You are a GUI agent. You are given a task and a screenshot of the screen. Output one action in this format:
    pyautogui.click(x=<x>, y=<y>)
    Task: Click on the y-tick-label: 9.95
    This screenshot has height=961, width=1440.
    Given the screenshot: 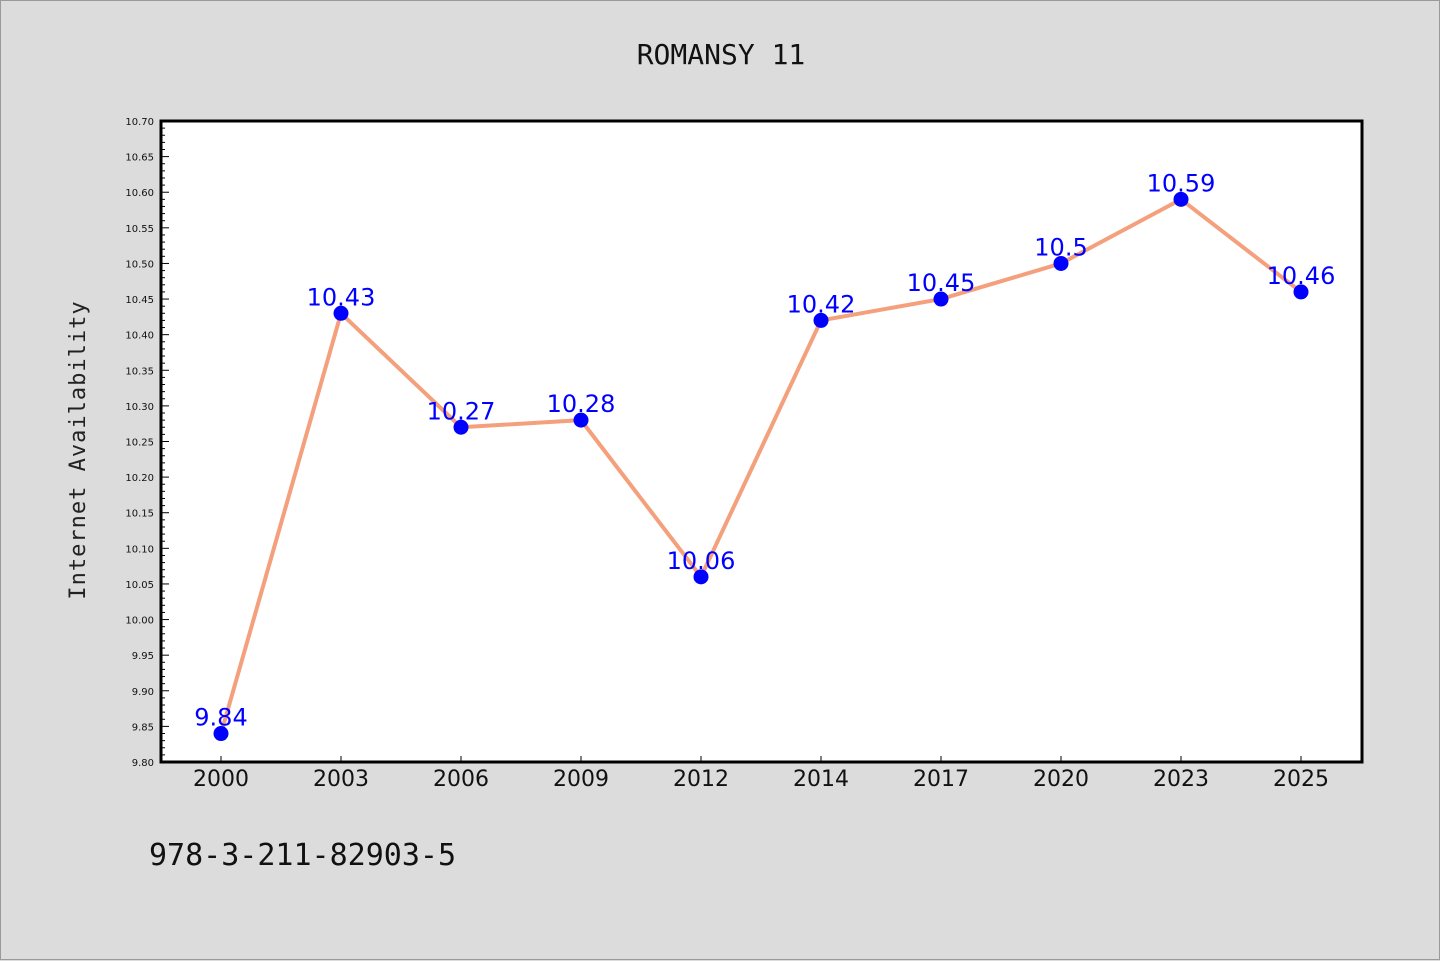 What is the action you would take?
    pyautogui.click(x=143, y=656)
    